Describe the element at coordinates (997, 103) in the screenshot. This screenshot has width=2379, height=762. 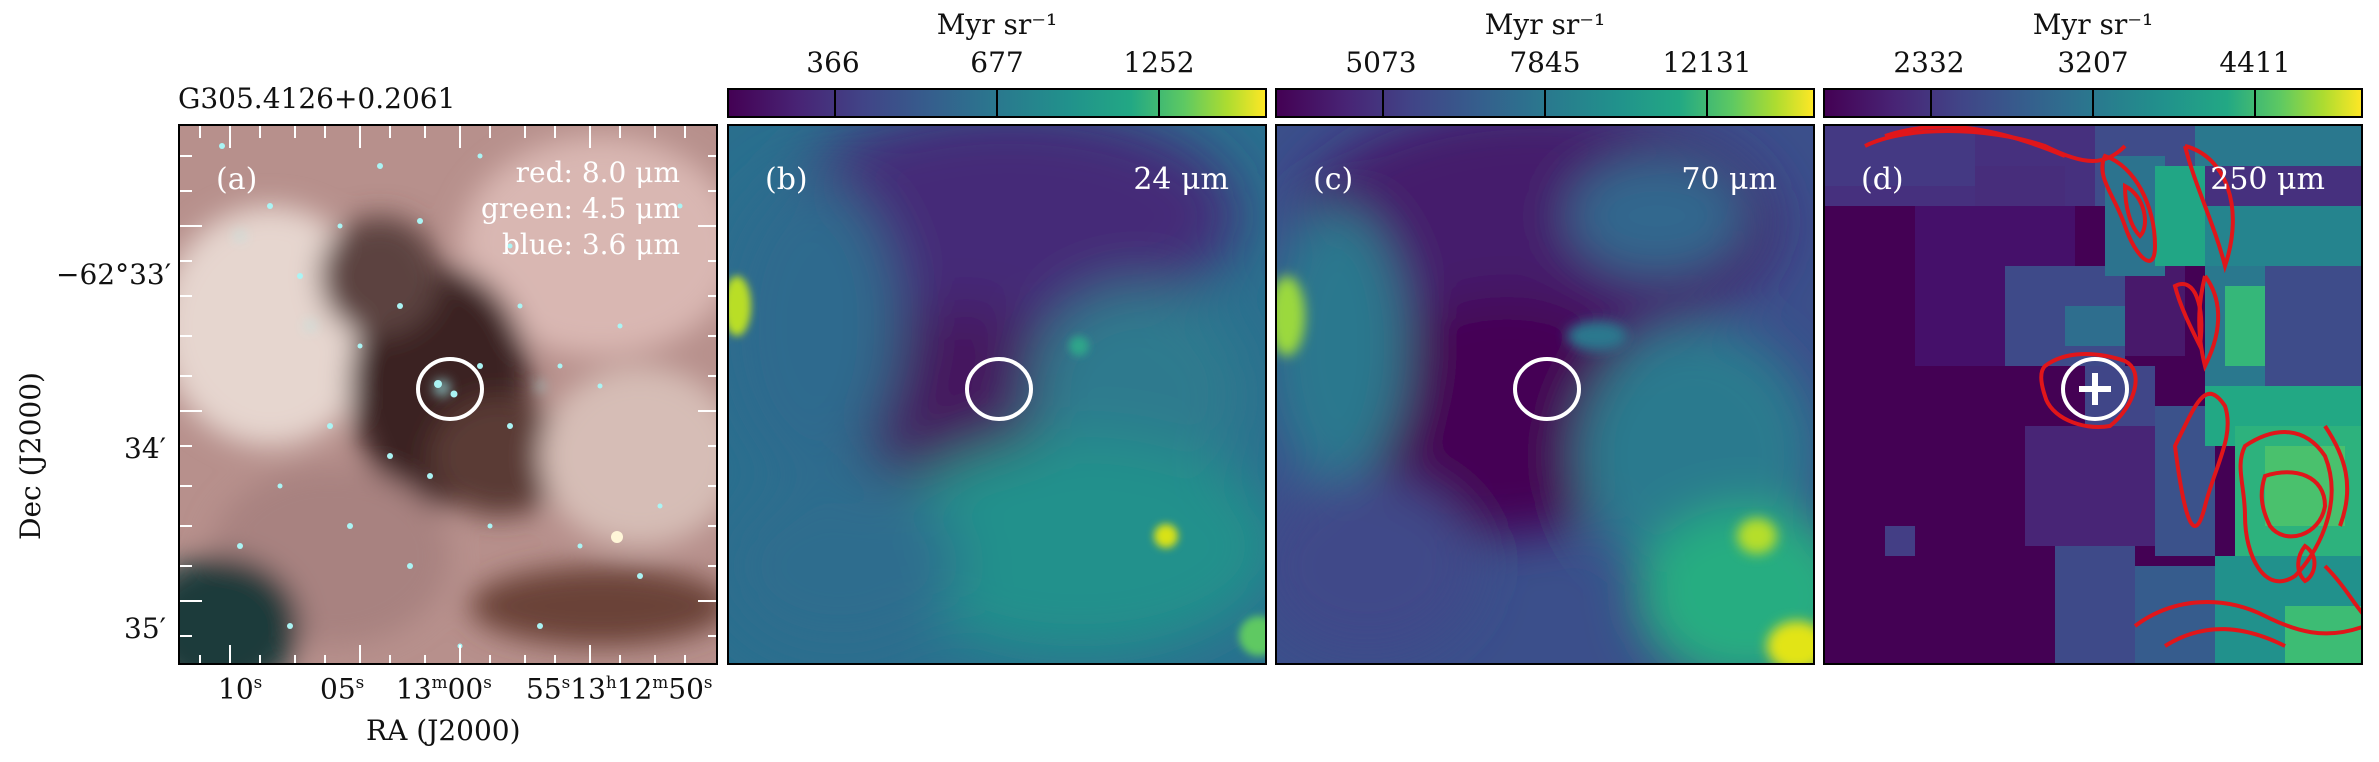
I see `colorbar-b` at that location.